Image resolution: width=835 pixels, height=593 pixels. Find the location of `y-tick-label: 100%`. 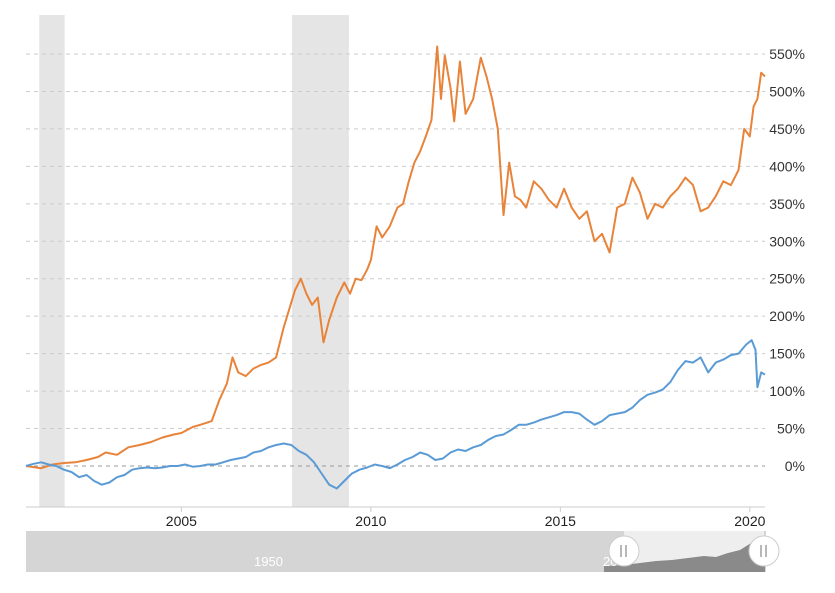

y-tick-label: 100% is located at coordinates (787, 391).